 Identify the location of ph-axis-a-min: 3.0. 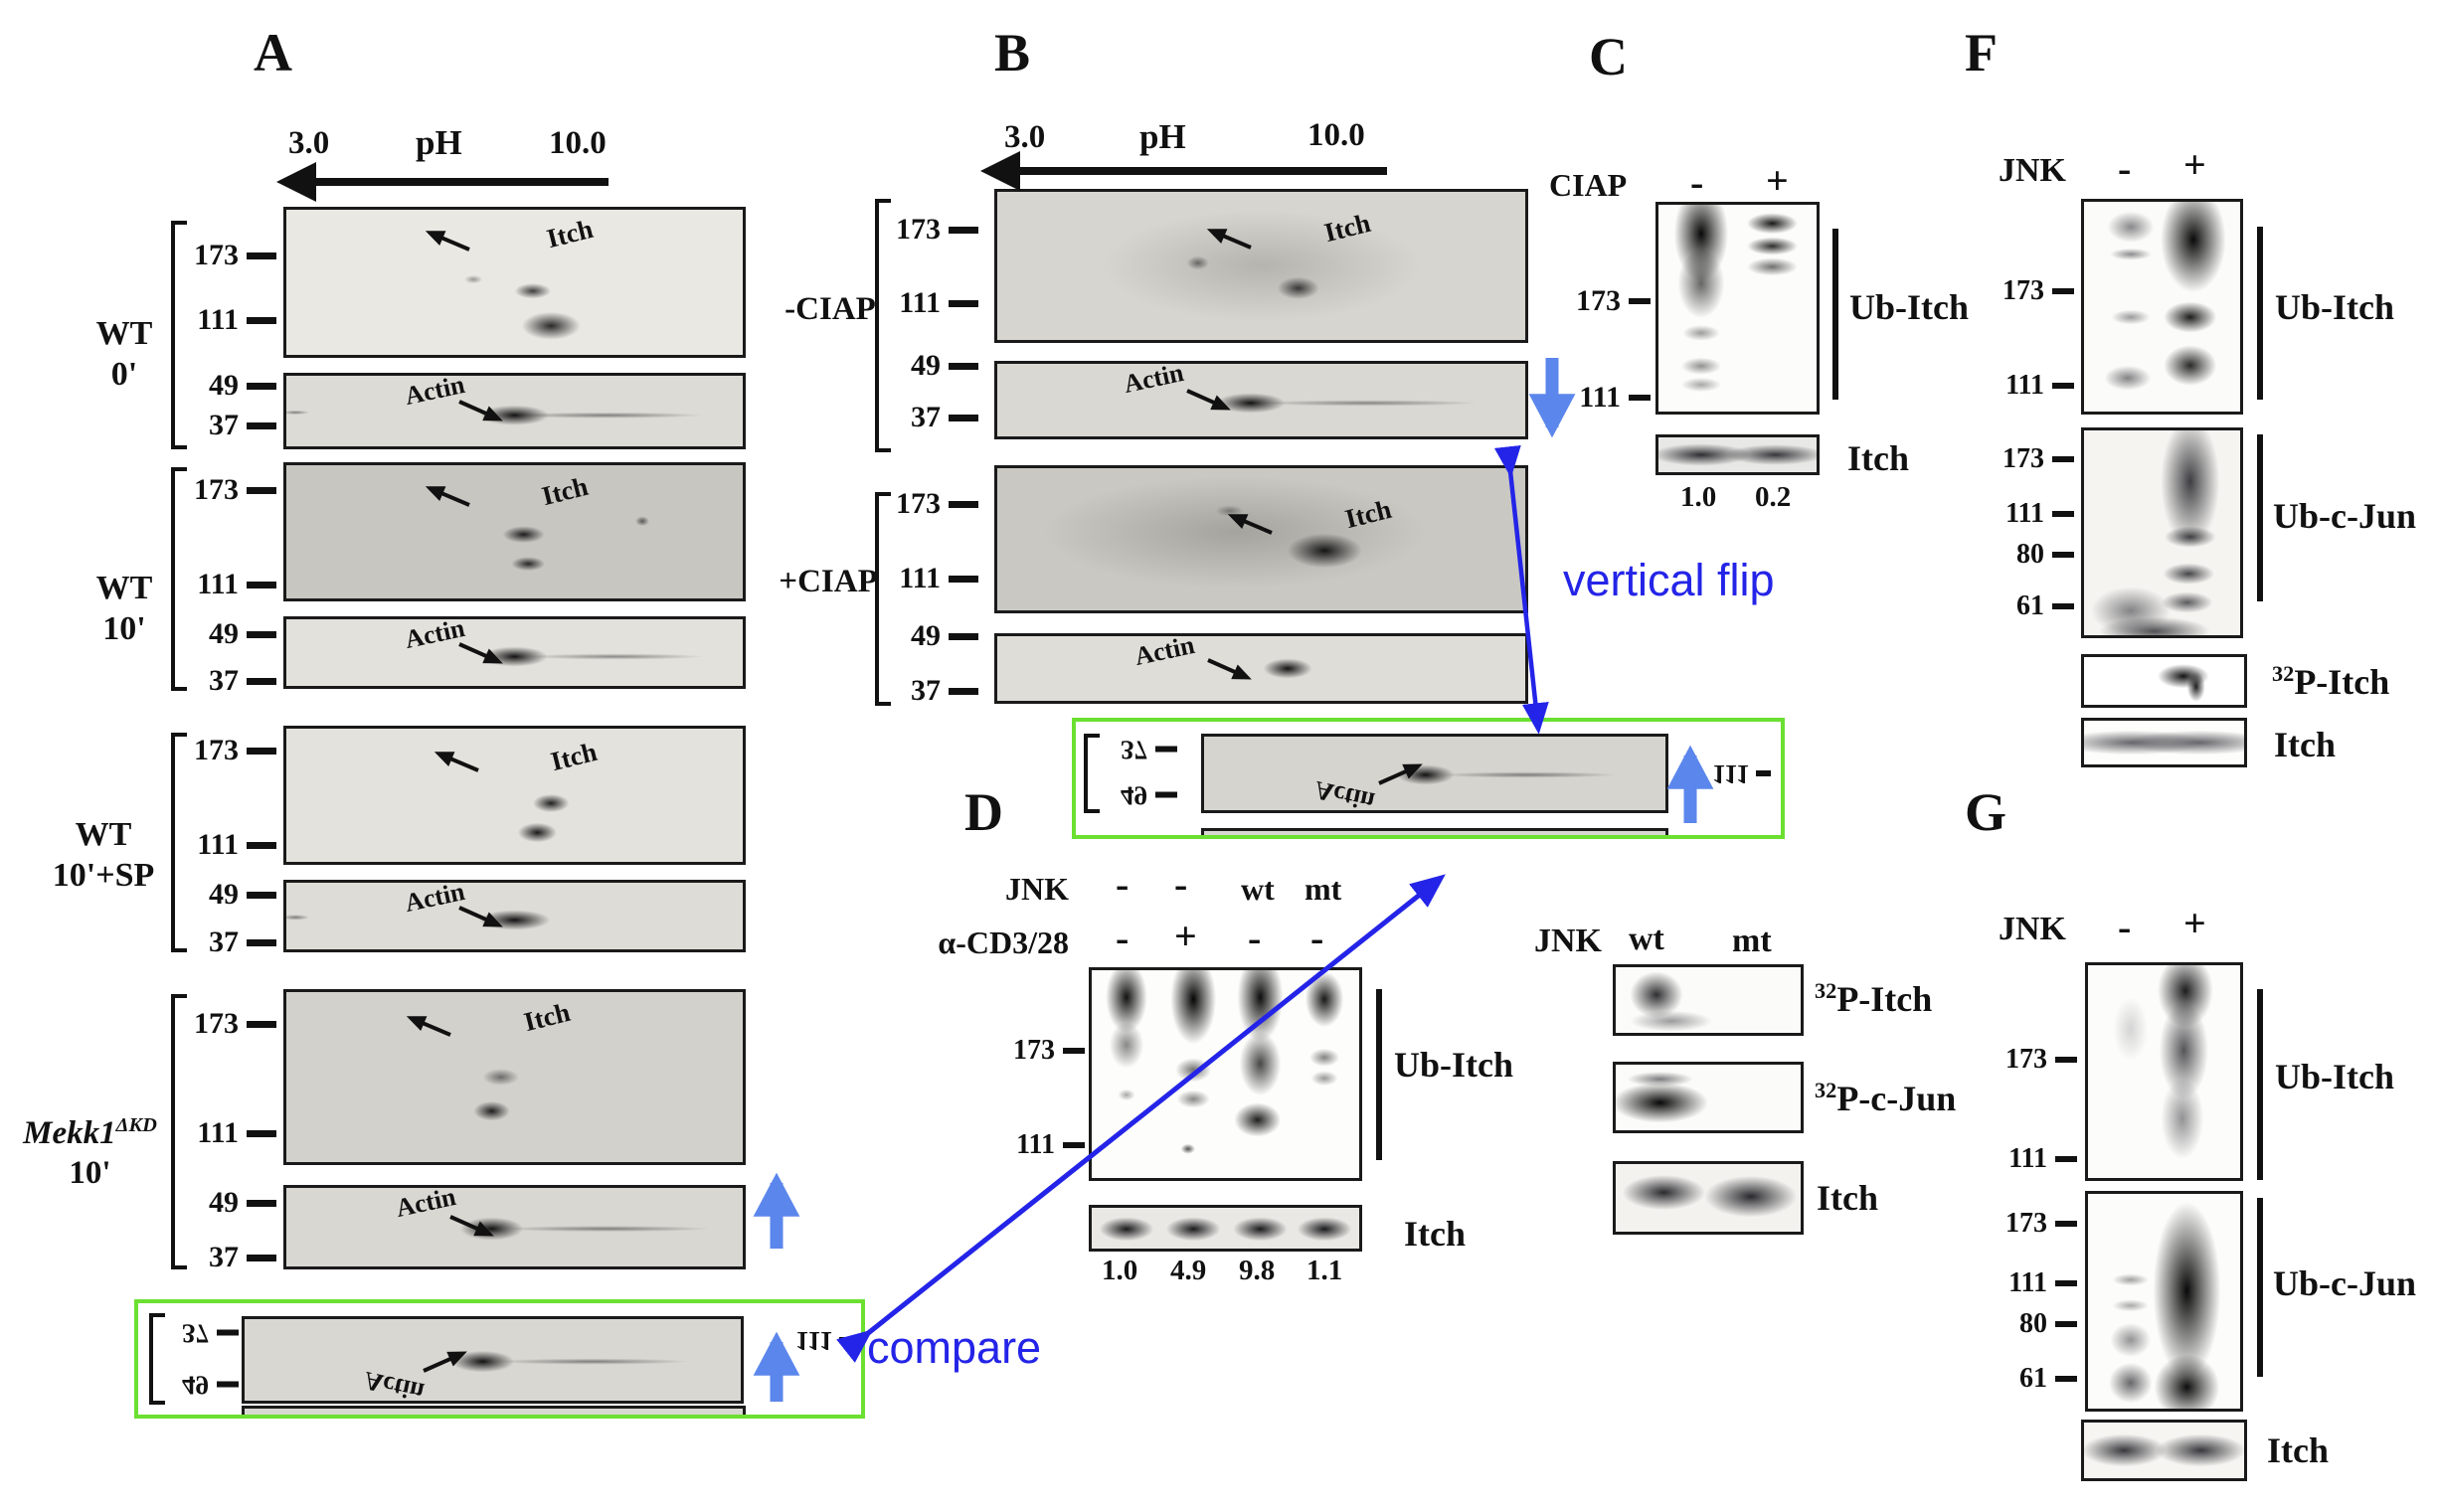
(309, 143).